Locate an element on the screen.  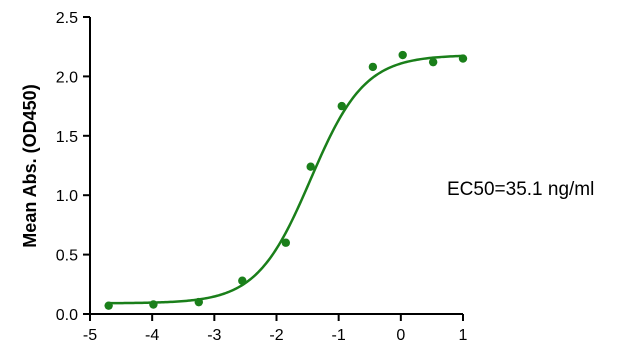
y-axis-title: Mean Abs. (OD450) is located at coordinates (30, 165).